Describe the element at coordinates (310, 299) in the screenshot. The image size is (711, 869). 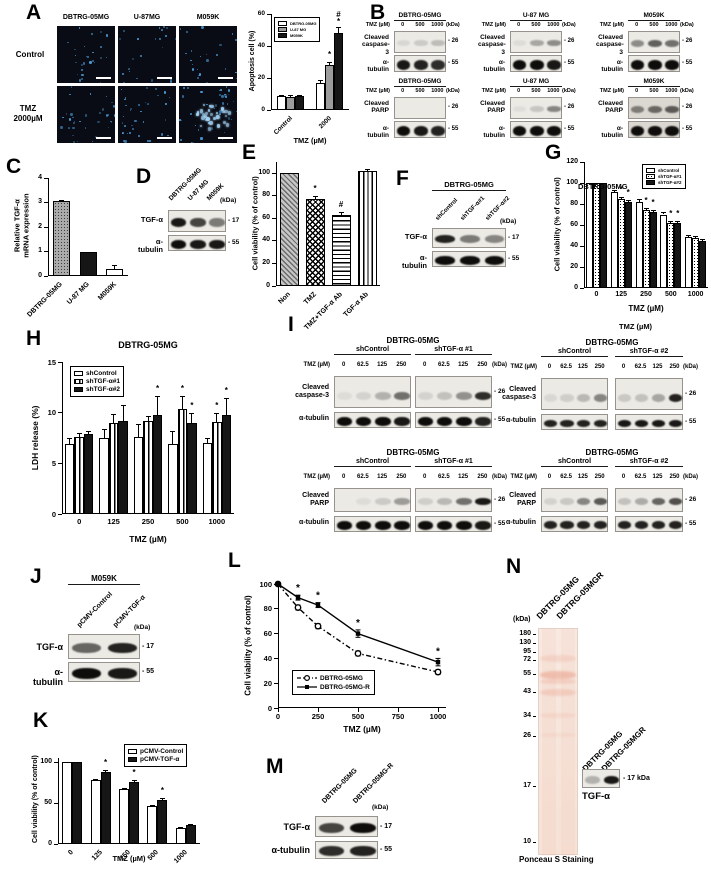
I see `x-tick-label: TMZ` at that location.